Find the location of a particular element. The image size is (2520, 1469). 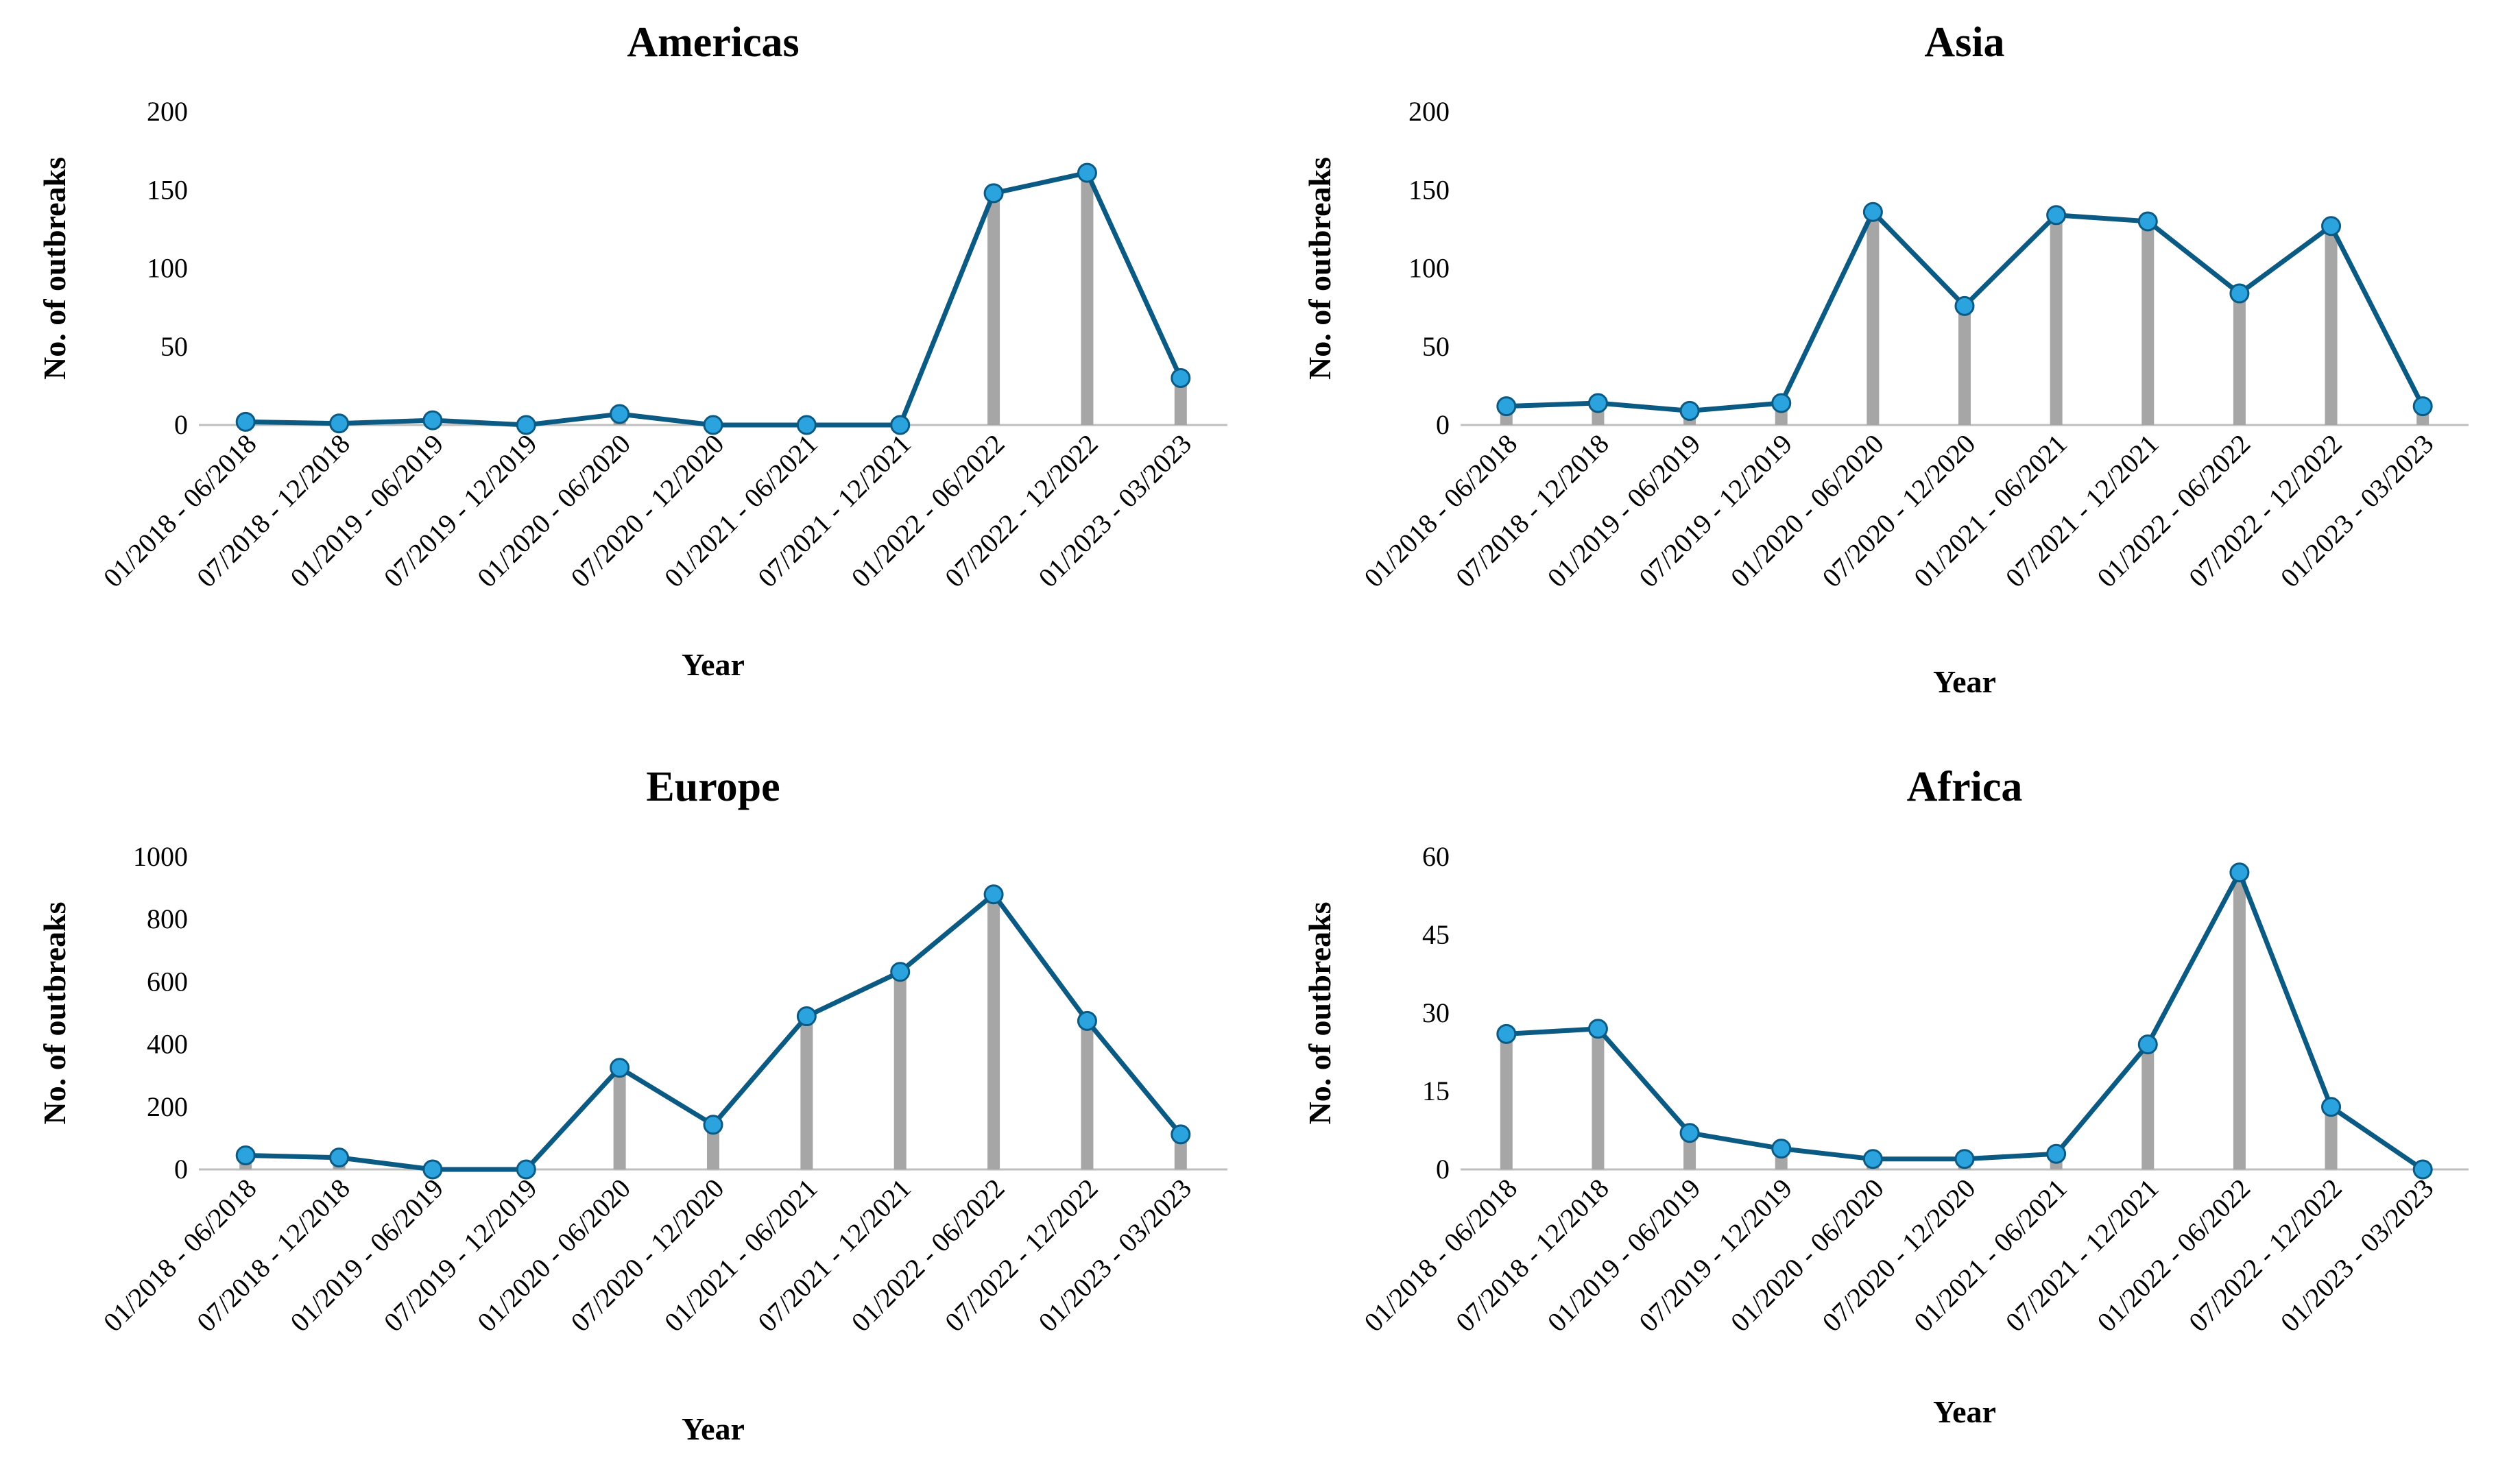

chart-title: Africa is located at coordinates (1965, 787).